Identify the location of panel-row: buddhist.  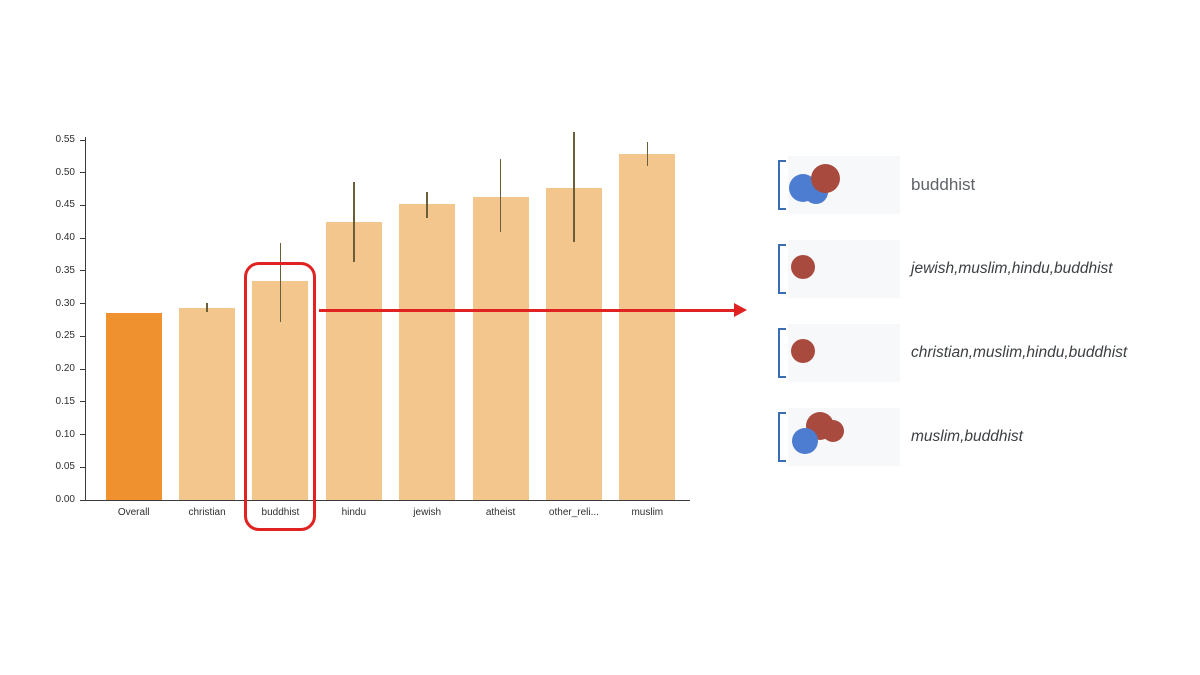
(952, 185).